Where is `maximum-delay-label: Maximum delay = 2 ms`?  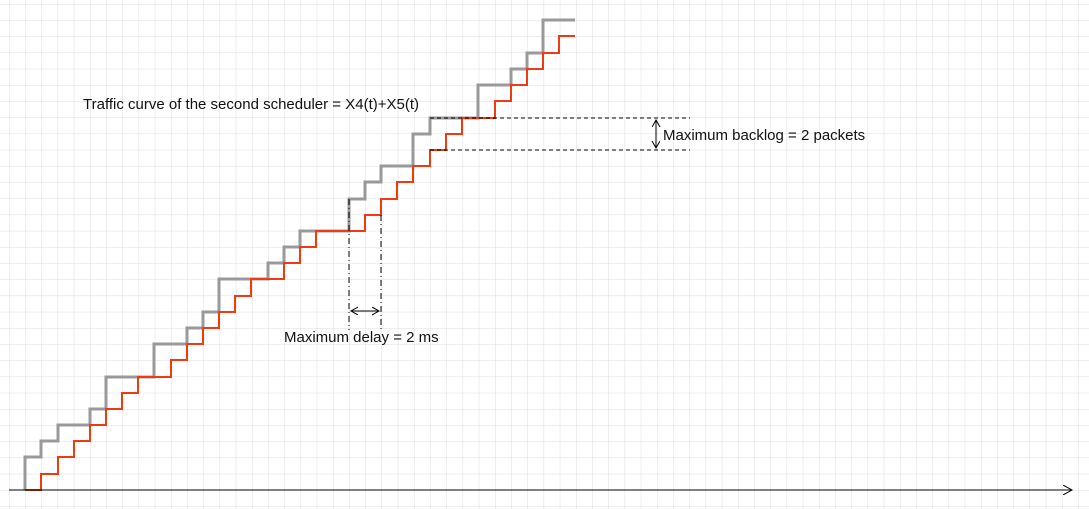
maximum-delay-label: Maximum delay = 2 ms is located at coordinates (361, 337).